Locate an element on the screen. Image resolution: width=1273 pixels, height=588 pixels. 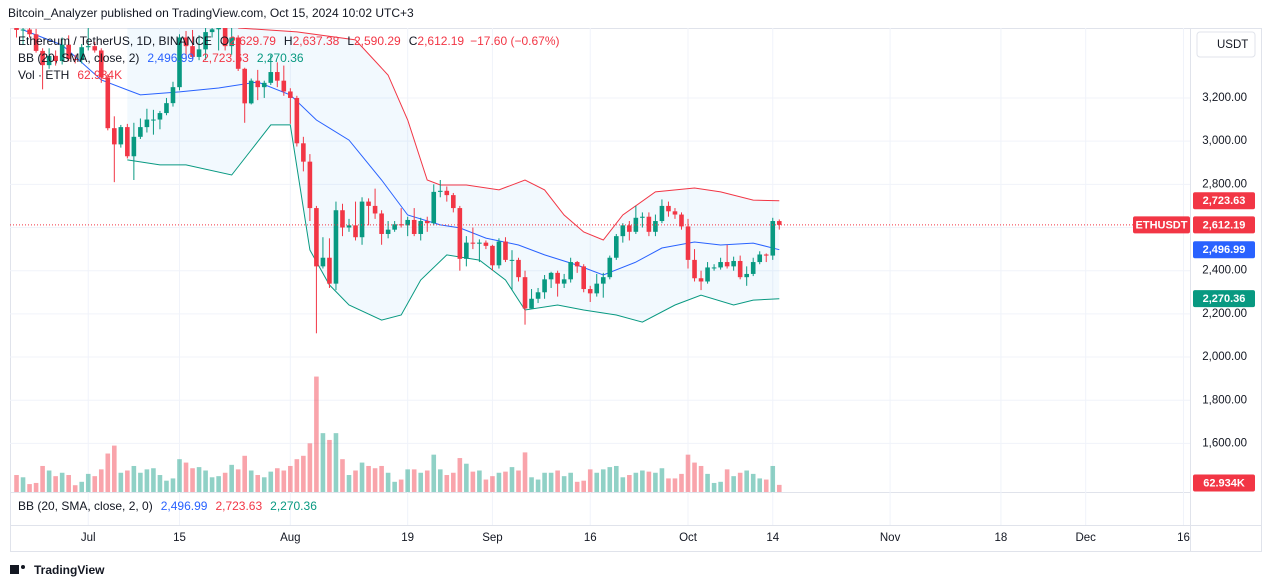
legend-item: H is located at coordinates (288, 41).